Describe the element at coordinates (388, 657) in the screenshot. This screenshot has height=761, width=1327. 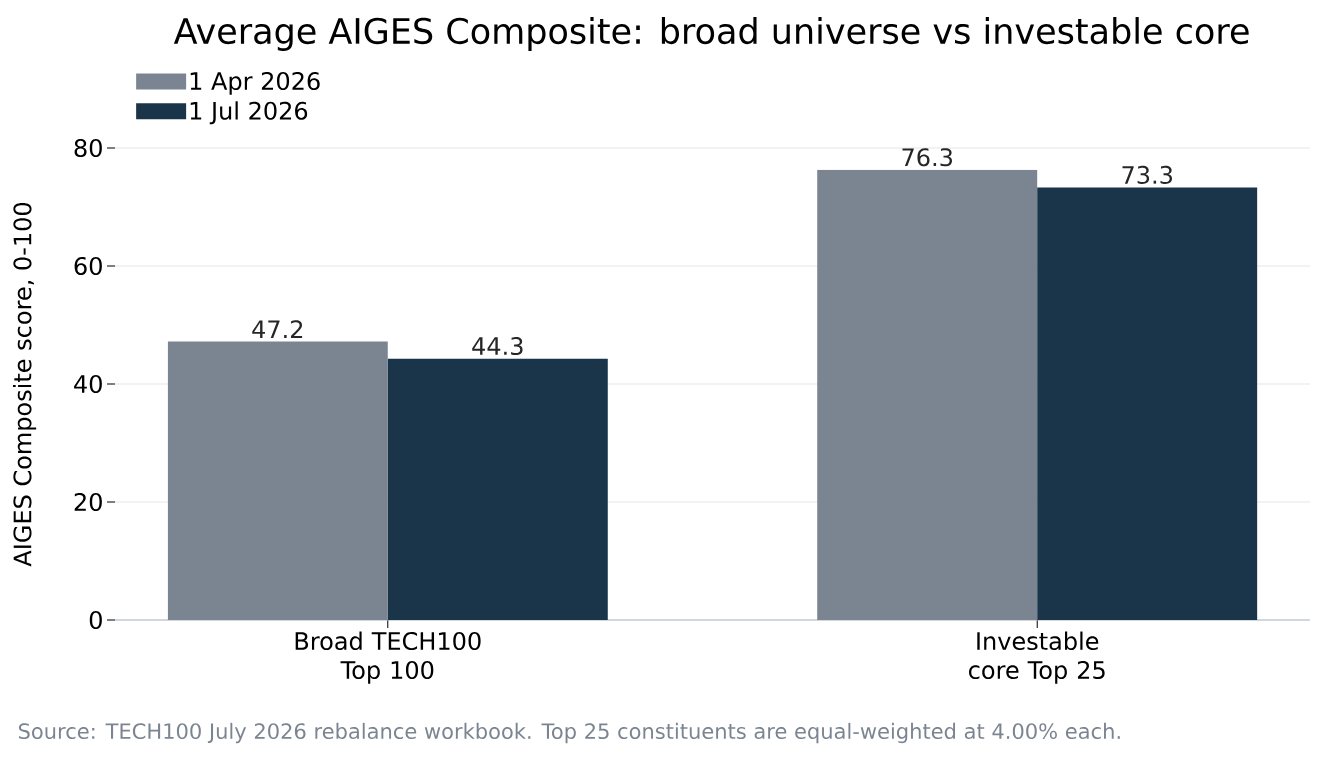
I see `x-tick-label: Broad TECH100 Top 100` at that location.